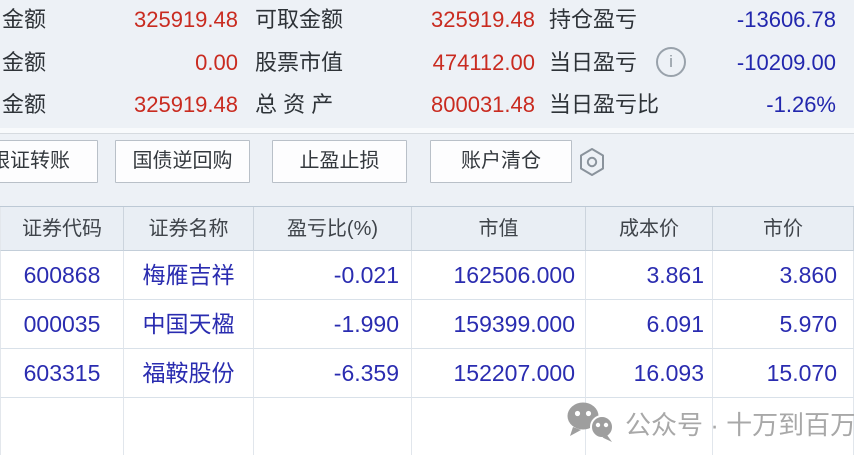 The width and height of the screenshot is (854, 455). I want to click on withdrawable-amount-label: 可取金额, so click(299, 19).